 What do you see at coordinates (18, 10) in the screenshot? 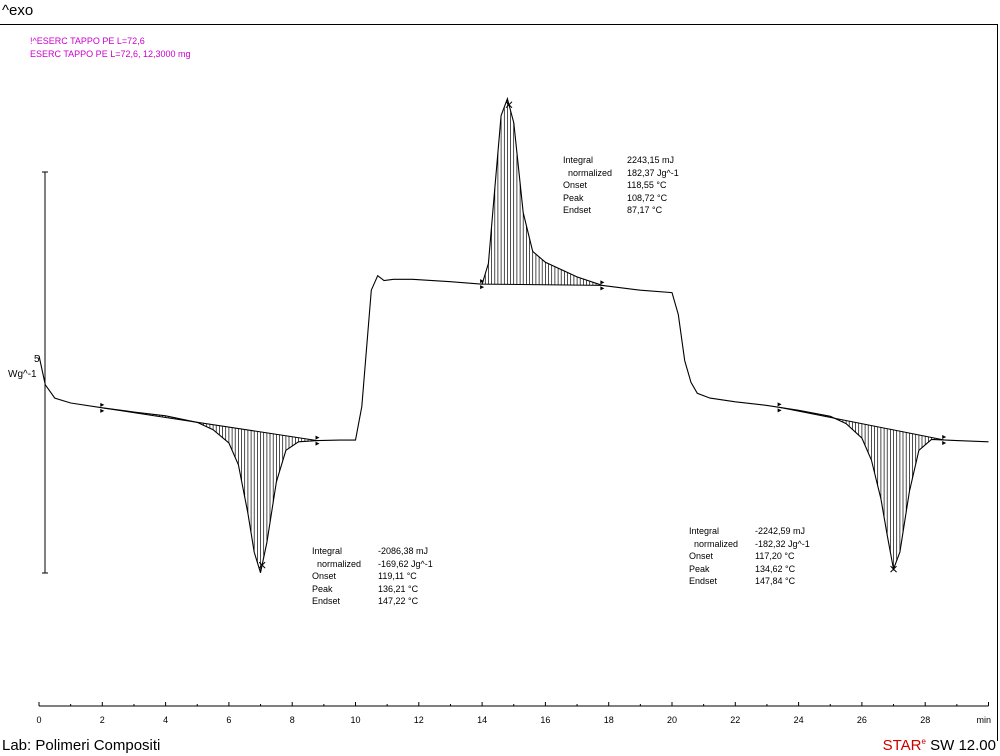
I see `exo-label: ^exo` at bounding box center [18, 10].